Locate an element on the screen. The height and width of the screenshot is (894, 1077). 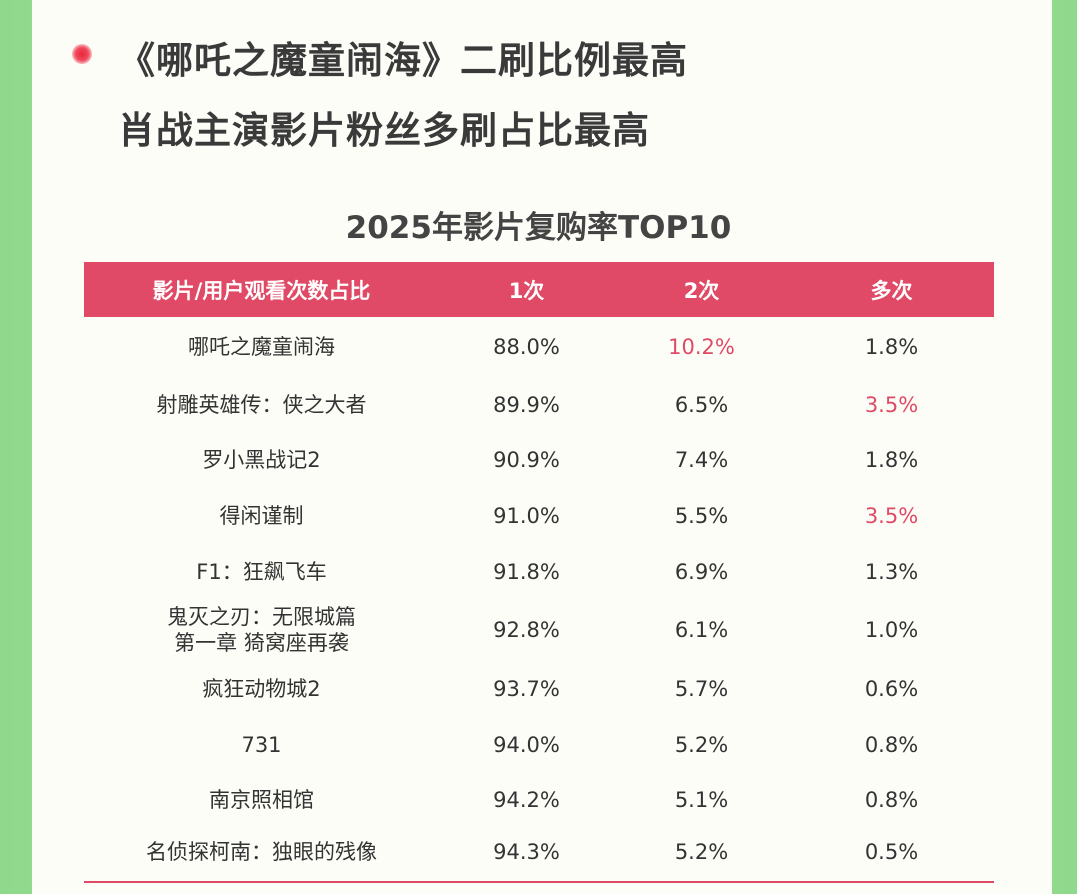
cell-film: 名侦探柯南：独眼的残像 is located at coordinates (261, 852).